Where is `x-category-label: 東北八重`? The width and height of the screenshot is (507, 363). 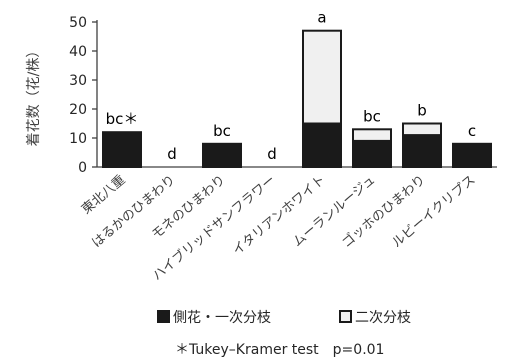
x-category-label: 東北八重 is located at coordinates (103, 195).